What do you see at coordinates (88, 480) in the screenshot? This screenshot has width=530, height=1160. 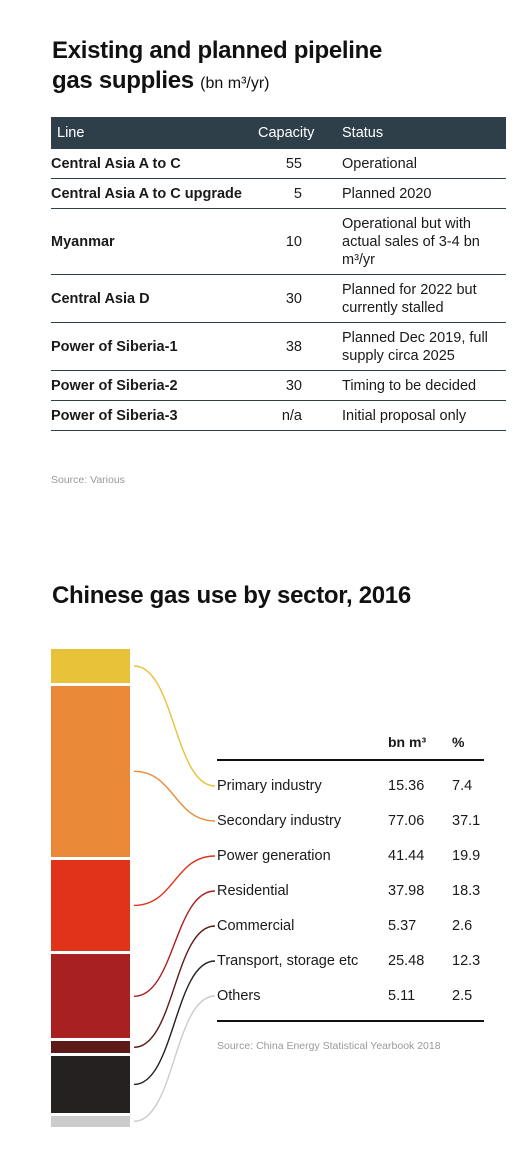 I see `table-source: Source: Various` at bounding box center [88, 480].